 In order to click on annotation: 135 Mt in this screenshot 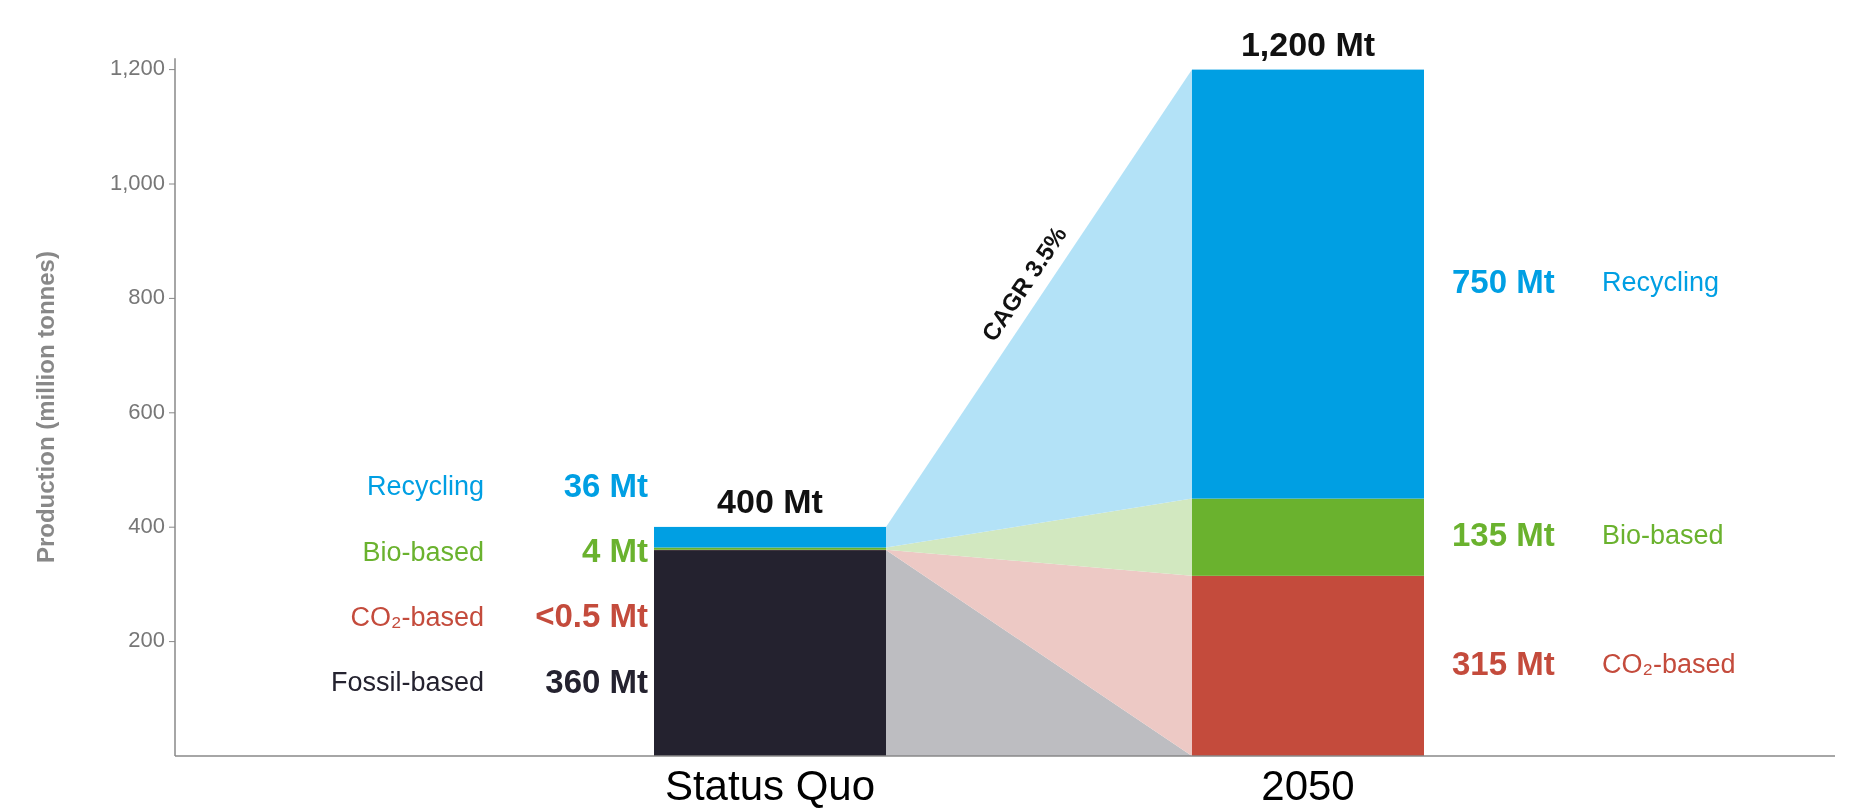, I will do `click(1503, 534)`.